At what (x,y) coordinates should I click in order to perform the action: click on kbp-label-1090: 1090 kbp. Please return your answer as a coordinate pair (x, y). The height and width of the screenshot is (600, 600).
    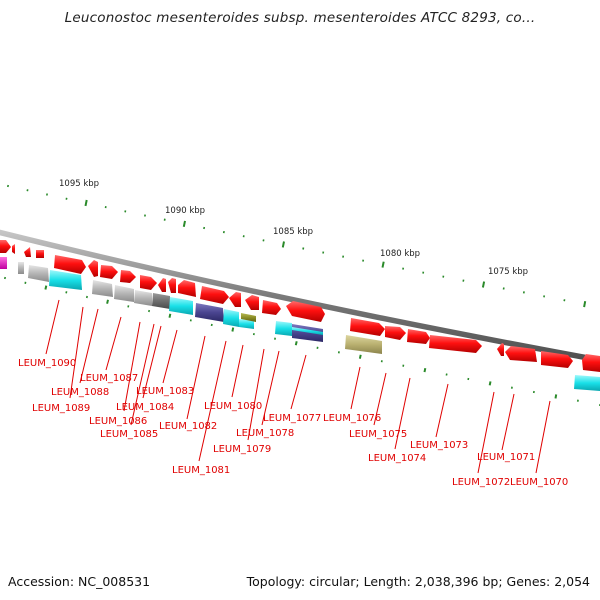
    Looking at the image, I should click on (185, 211).